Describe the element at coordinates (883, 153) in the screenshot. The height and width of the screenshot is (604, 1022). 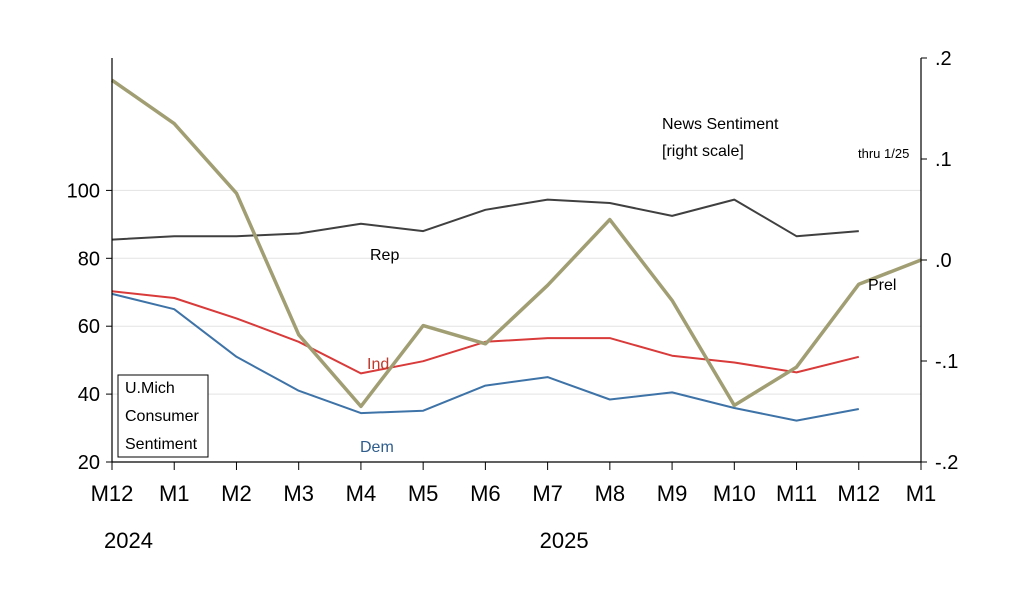
I see `thru-label: thru 1/25` at that location.